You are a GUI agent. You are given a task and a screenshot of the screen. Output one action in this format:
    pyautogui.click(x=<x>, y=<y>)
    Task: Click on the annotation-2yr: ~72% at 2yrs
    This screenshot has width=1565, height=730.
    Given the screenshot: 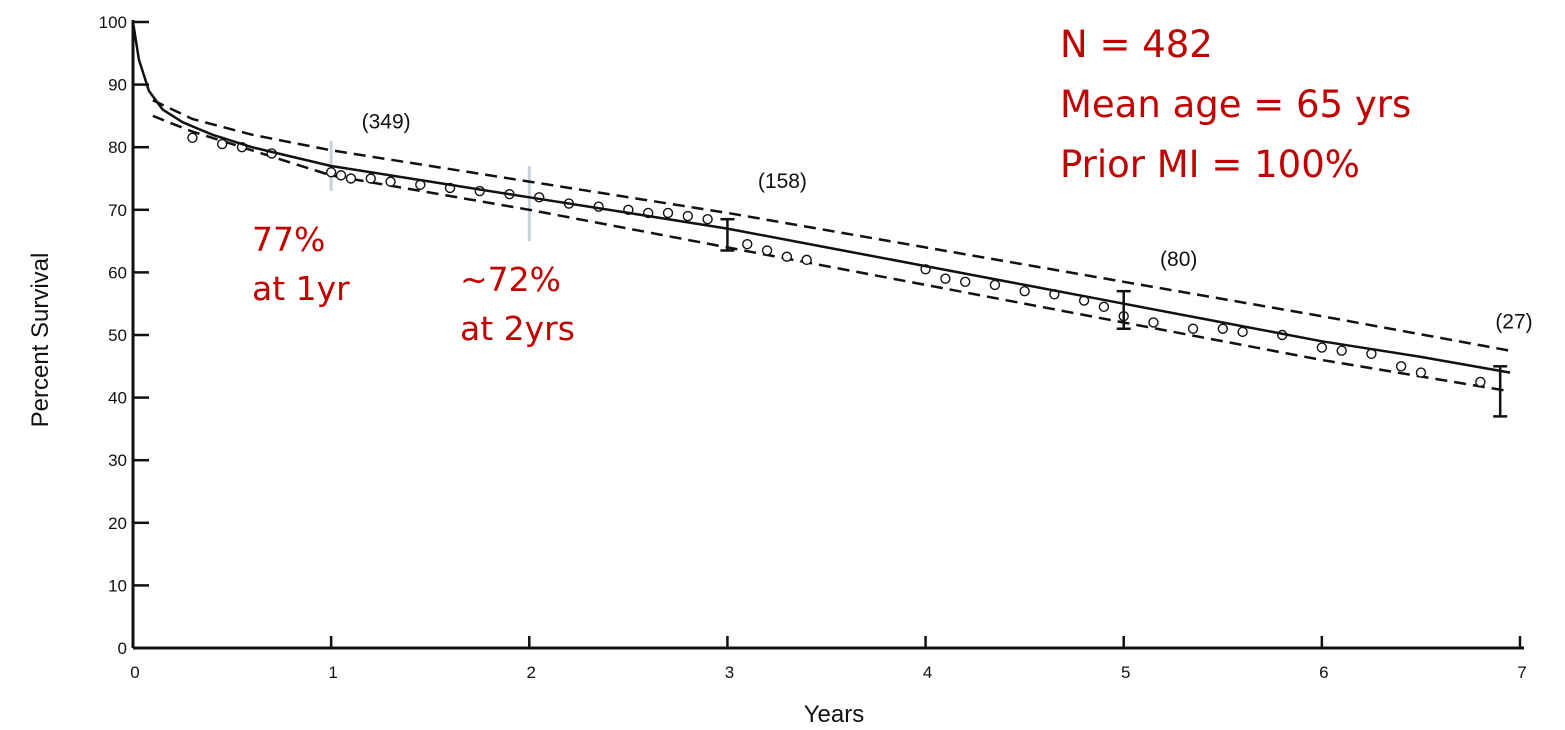 What is the action you would take?
    pyautogui.click(x=517, y=304)
    